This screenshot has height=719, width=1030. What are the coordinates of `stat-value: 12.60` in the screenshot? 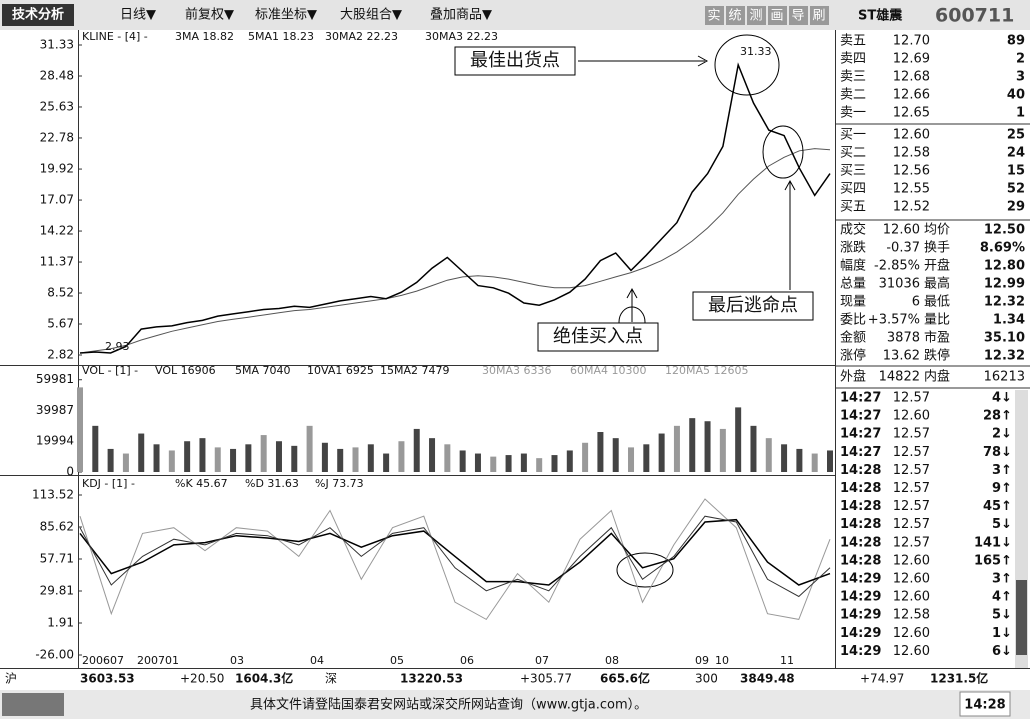 It's located at (901, 230).